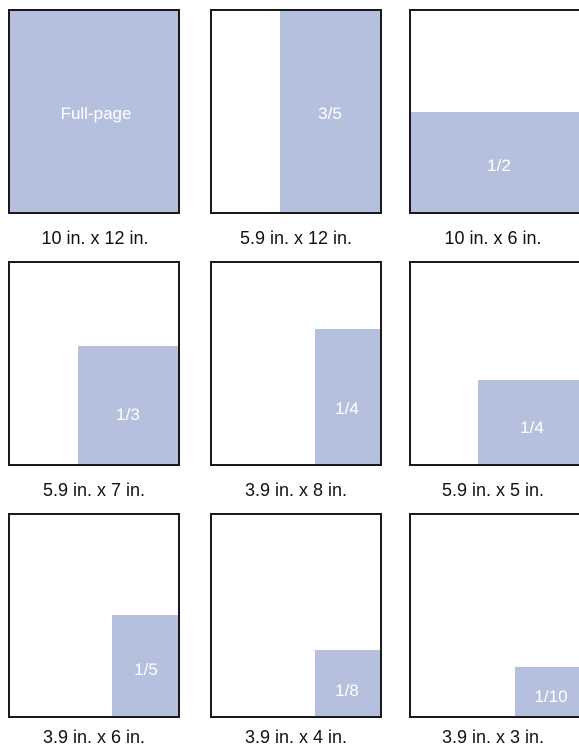 The height and width of the screenshot is (748, 579). What do you see at coordinates (296, 363) in the screenshot?
I see `page-frame-quarter-tall: 1/4` at bounding box center [296, 363].